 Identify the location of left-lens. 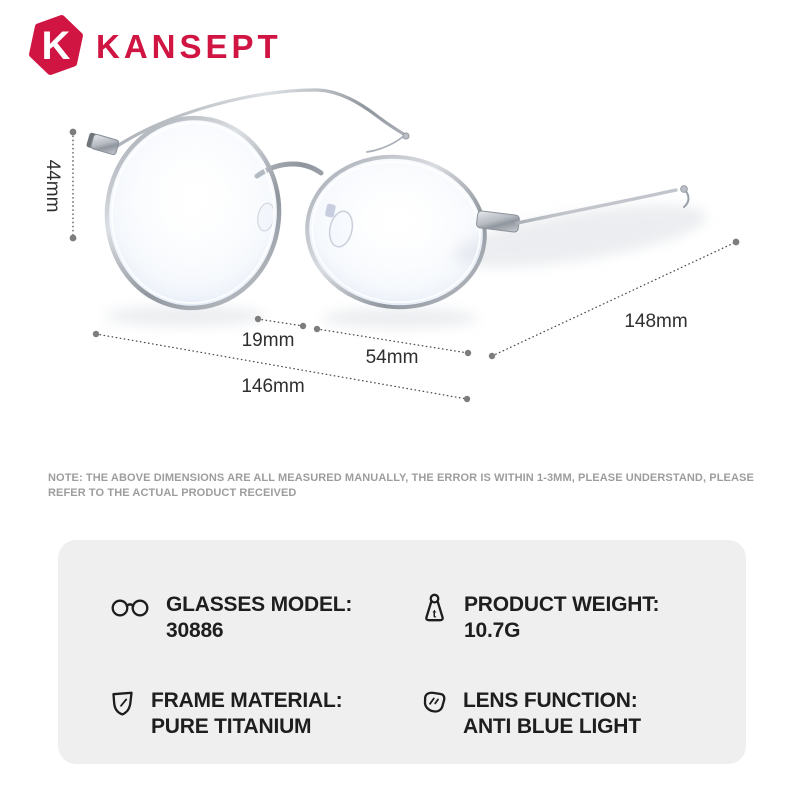
(193, 213).